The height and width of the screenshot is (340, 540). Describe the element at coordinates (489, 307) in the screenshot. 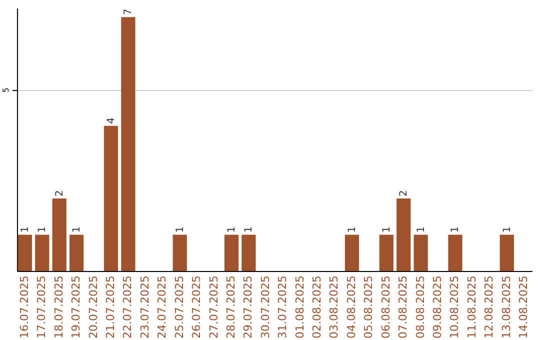

I see `x-tick-label: 12.08.2025` at that location.